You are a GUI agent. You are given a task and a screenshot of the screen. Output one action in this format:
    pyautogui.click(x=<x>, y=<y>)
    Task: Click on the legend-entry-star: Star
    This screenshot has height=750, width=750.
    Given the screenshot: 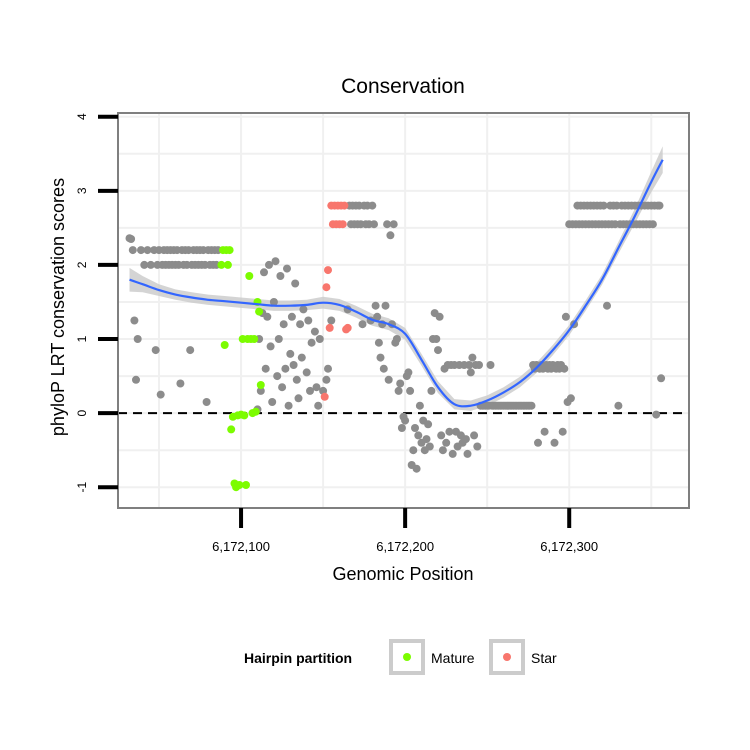 What is the action you would take?
    pyautogui.click(x=523, y=657)
    